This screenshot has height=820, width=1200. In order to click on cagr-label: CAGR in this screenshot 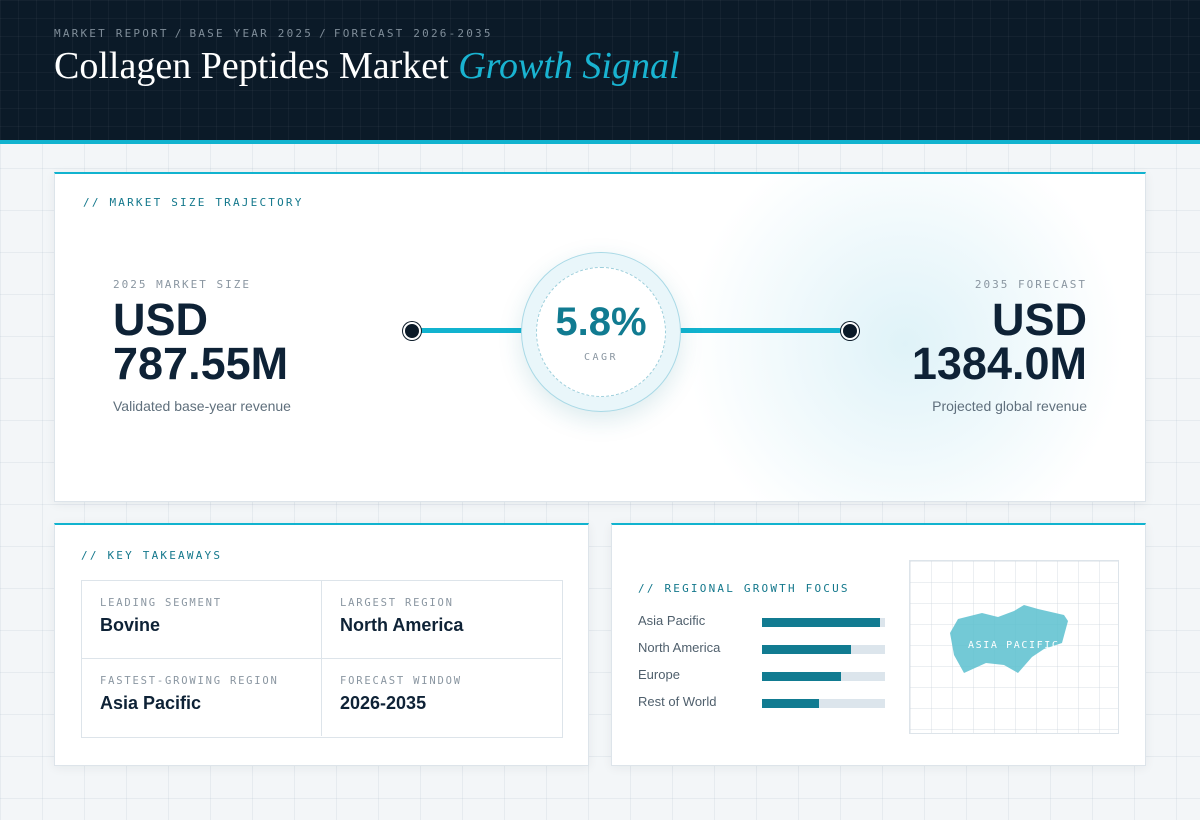, I will do `click(601, 357)`.